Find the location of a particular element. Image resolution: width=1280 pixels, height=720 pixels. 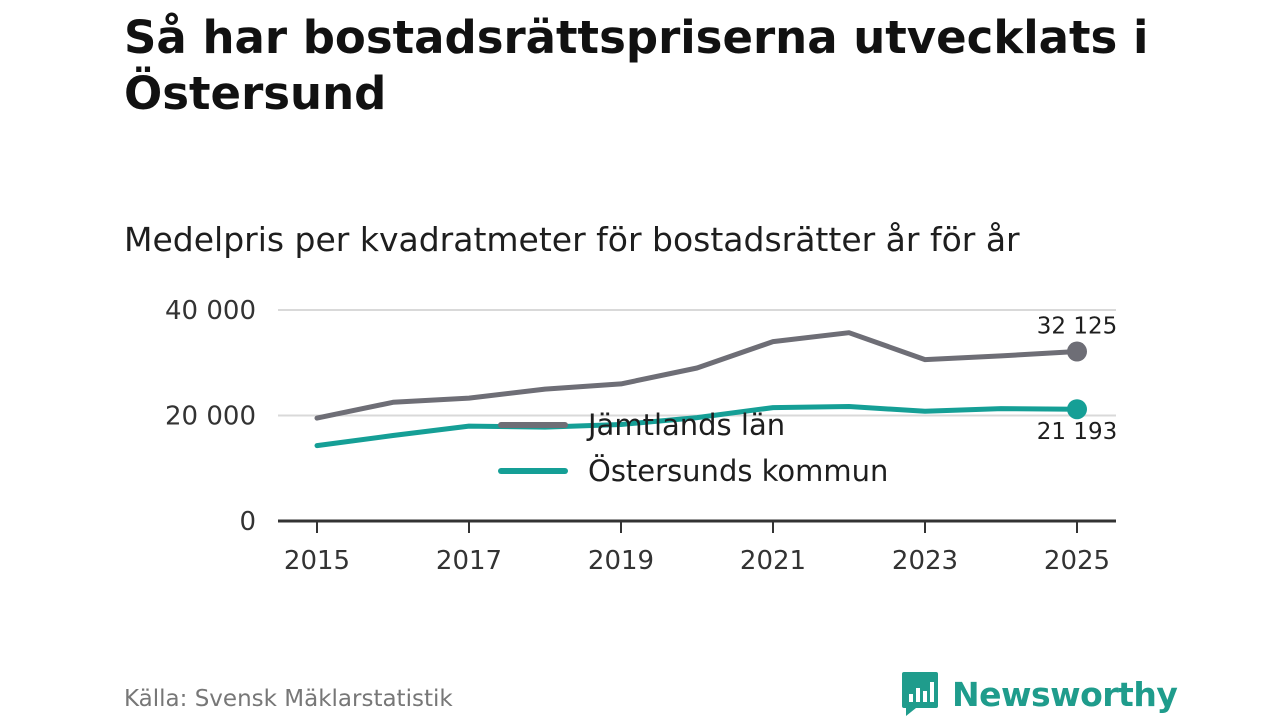

x-tick-label: 2015 is located at coordinates (317, 561).